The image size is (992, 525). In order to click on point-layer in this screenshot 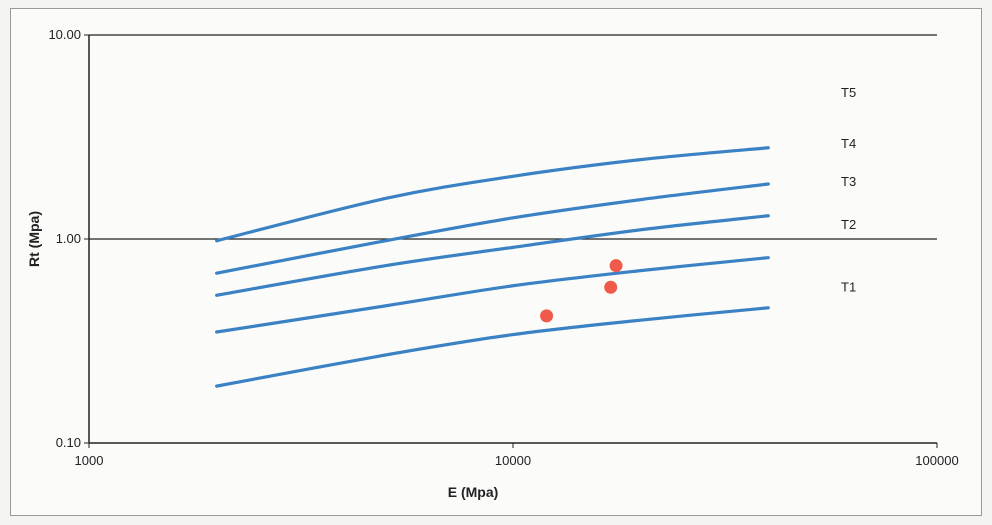, I will do `click(581, 291)`.